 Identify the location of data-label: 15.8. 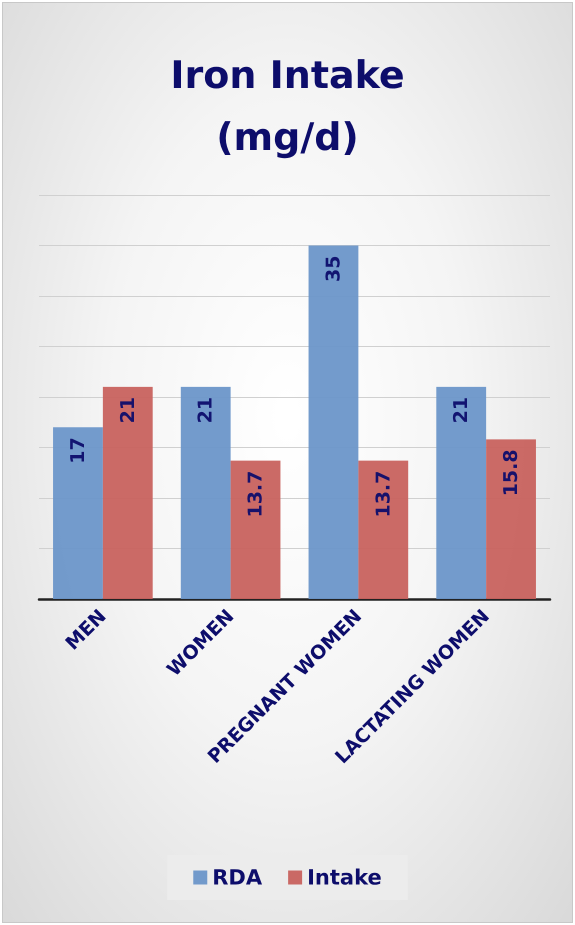
(511, 472).